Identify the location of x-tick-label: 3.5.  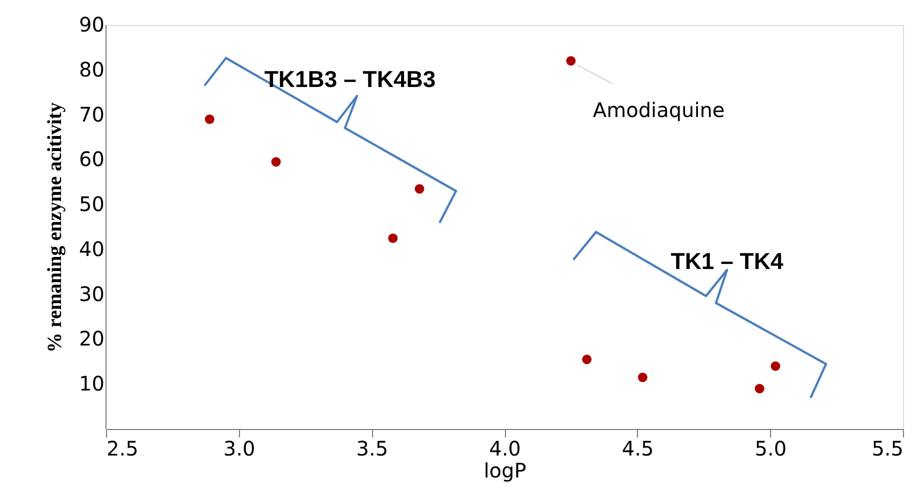
(372, 448).